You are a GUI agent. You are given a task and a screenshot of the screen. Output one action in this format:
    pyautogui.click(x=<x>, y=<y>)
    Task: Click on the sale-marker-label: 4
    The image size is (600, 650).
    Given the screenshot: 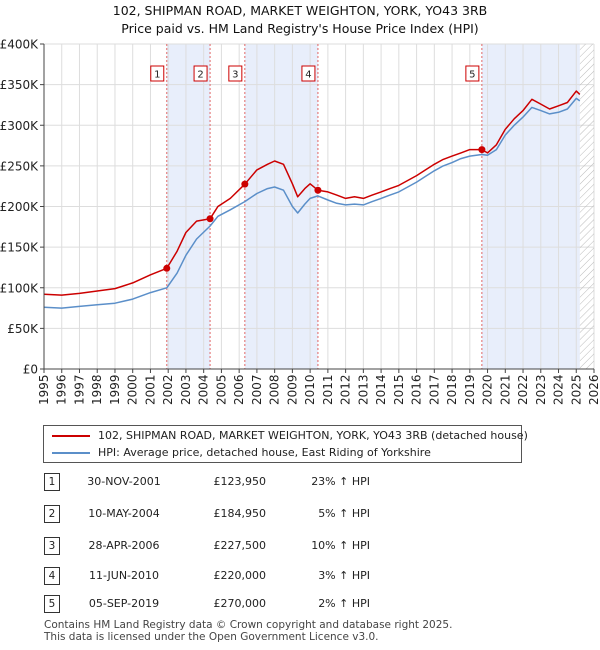 What is the action you would take?
    pyautogui.click(x=308, y=75)
    